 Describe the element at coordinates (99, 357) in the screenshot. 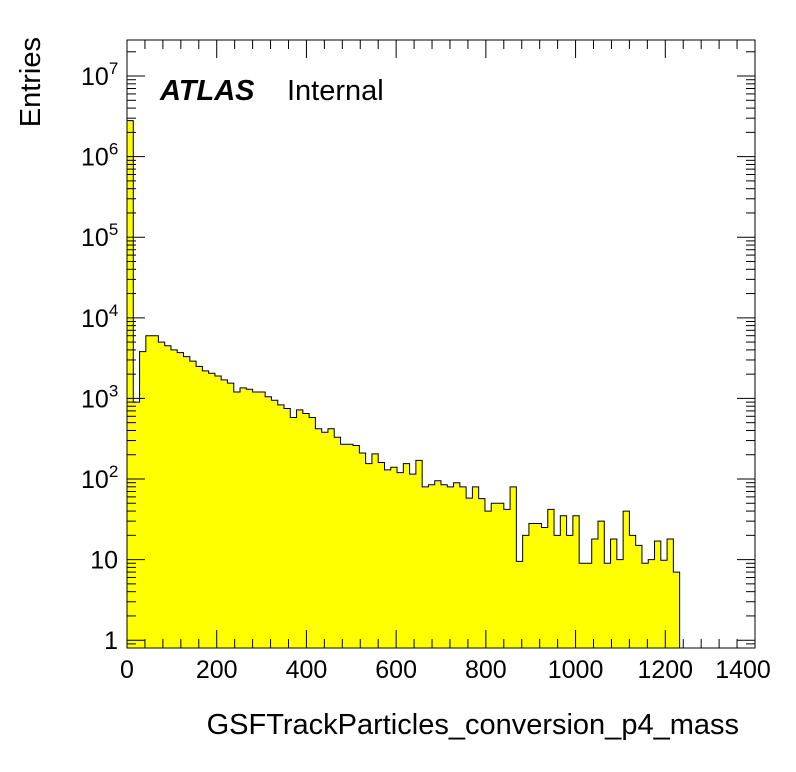

I see `y-tick-labels: 1 10 10² 10³ 10⁴ 10⁵ 10⁶ 10⁷` at that location.